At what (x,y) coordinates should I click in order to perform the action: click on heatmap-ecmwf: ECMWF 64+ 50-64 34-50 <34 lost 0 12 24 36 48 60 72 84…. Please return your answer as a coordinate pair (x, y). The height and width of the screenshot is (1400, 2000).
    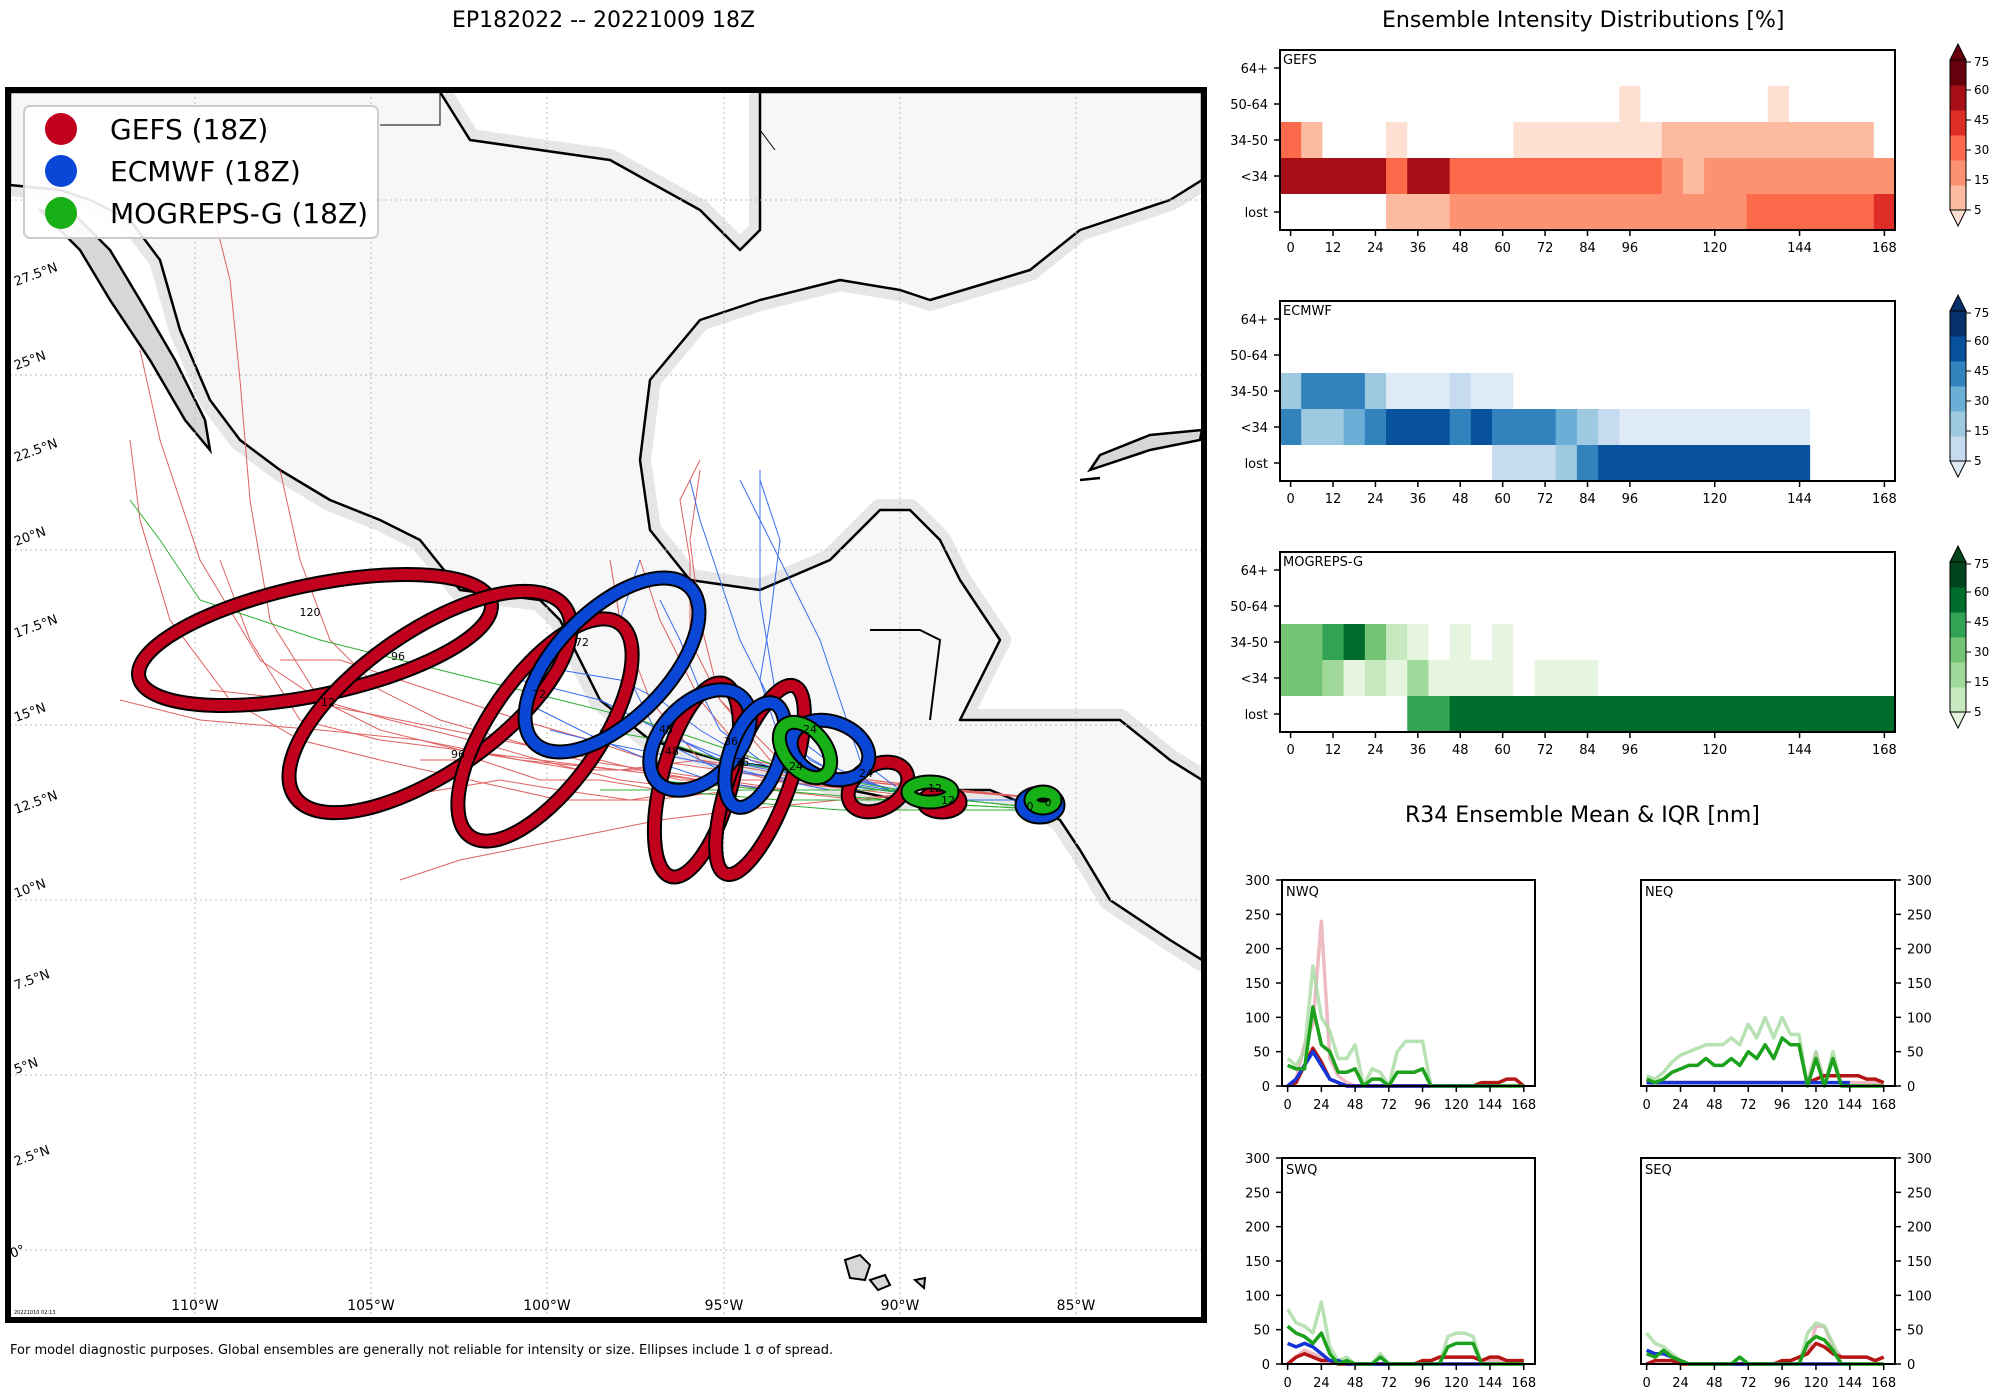
    Looking at the image, I should click on (1609, 400).